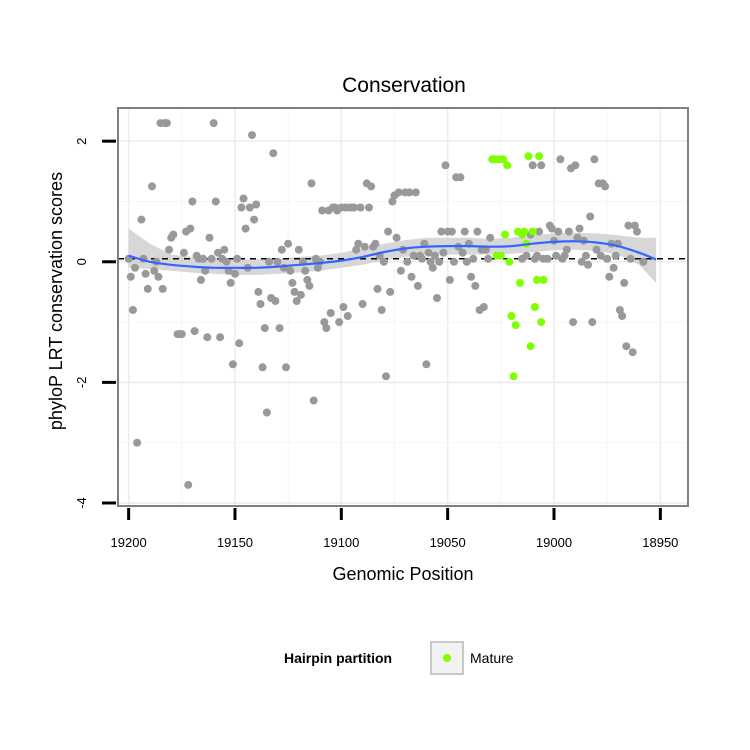 This screenshot has height=750, width=750. I want to click on x-tick-label: 19050, so click(448, 542).